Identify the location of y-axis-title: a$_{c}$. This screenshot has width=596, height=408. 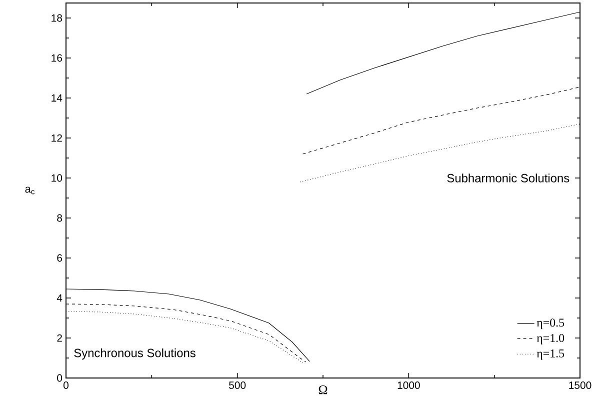
(30, 190).